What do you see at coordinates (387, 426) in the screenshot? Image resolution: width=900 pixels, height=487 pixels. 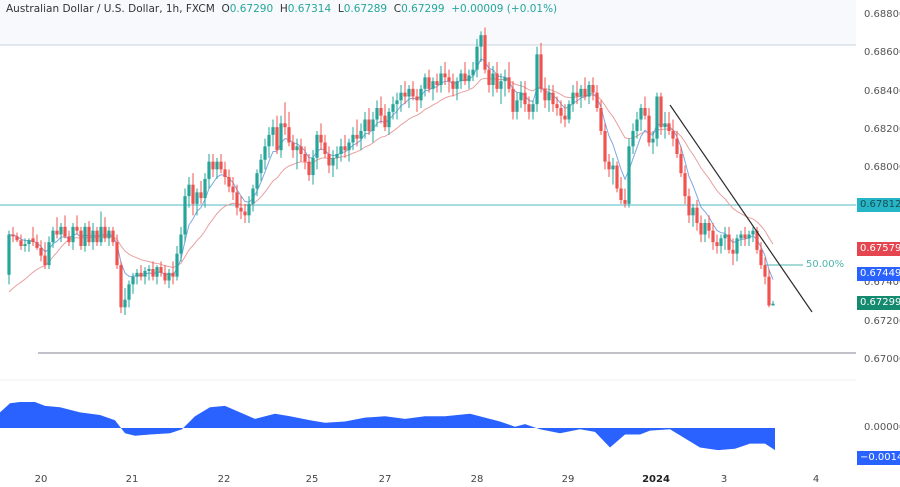 I see `oscillator-area` at bounding box center [387, 426].